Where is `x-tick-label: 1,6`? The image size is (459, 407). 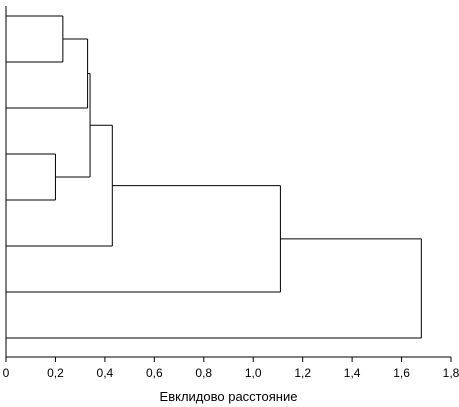 x-tick-label: 1,6 is located at coordinates (401, 373).